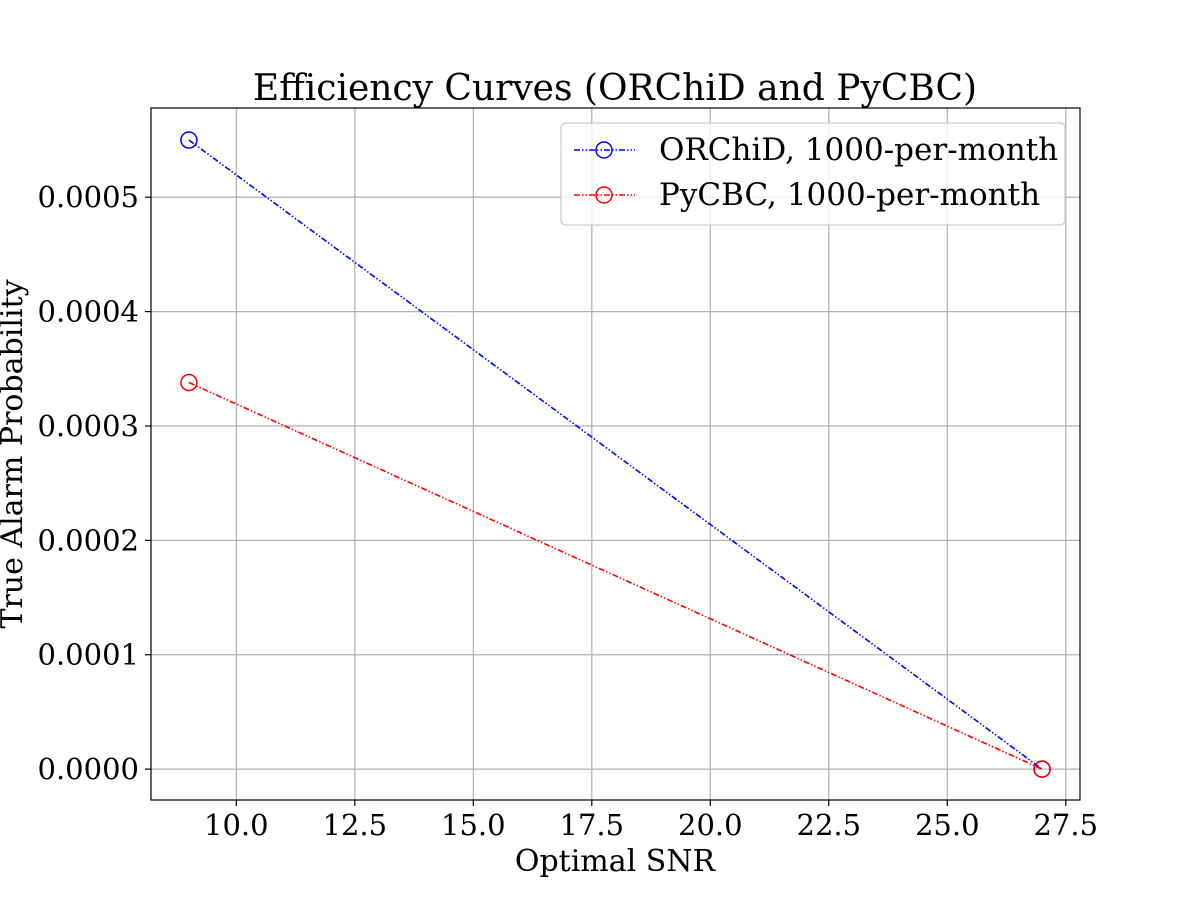 This screenshot has width=1200, height=904. What do you see at coordinates (88, 312) in the screenshot?
I see `y-tick-label: 0.0004` at bounding box center [88, 312].